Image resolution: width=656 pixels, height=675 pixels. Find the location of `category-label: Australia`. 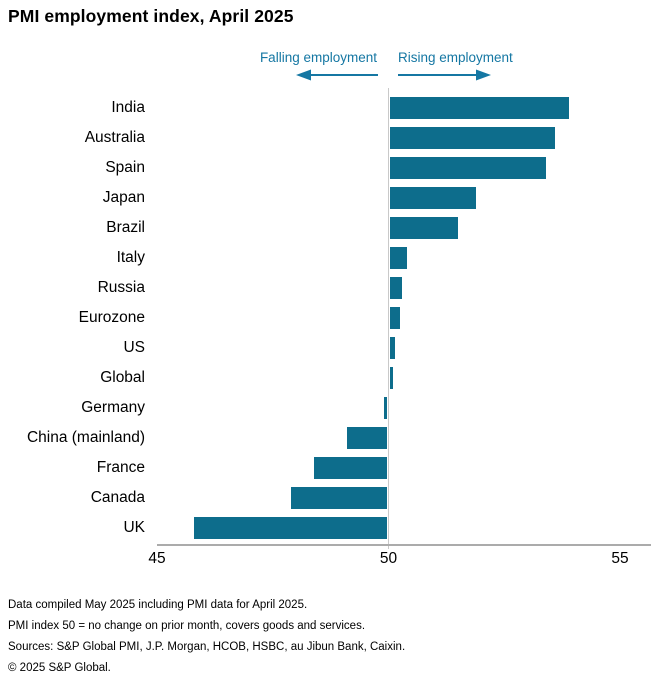

category-label: Australia is located at coordinates (114, 137).